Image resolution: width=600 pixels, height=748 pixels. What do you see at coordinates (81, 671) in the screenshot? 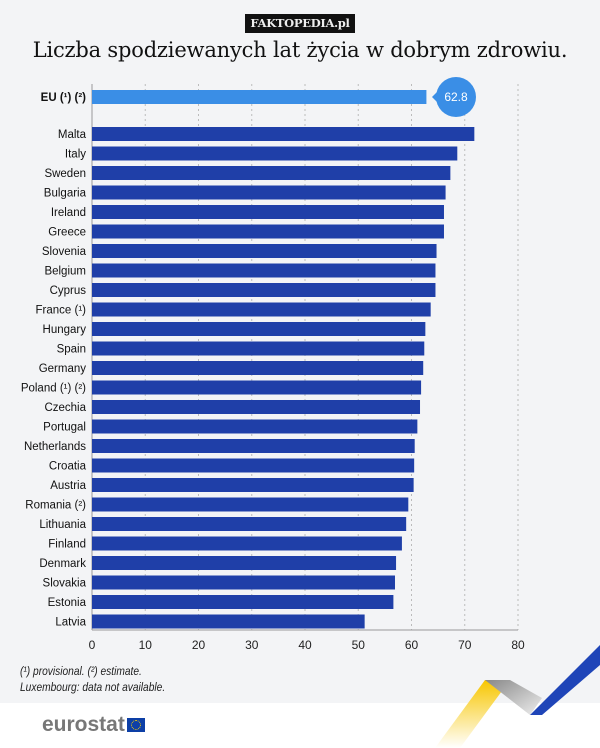
I see `footnote-1: (¹) provisional. (²) estimate.` at bounding box center [81, 671].